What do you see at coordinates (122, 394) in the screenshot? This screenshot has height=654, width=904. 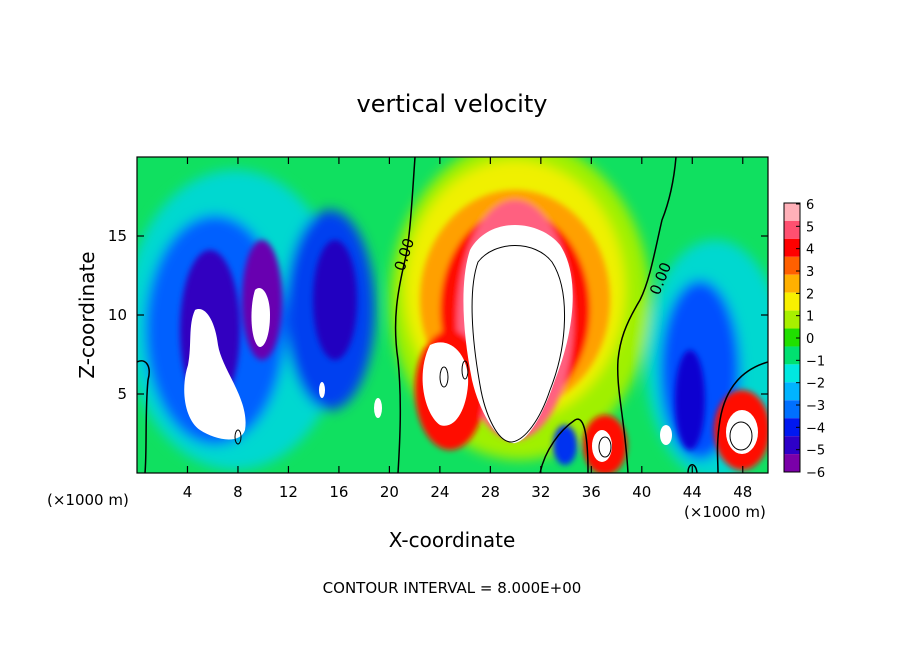 I see `y-tick-label-0: 5` at bounding box center [122, 394].